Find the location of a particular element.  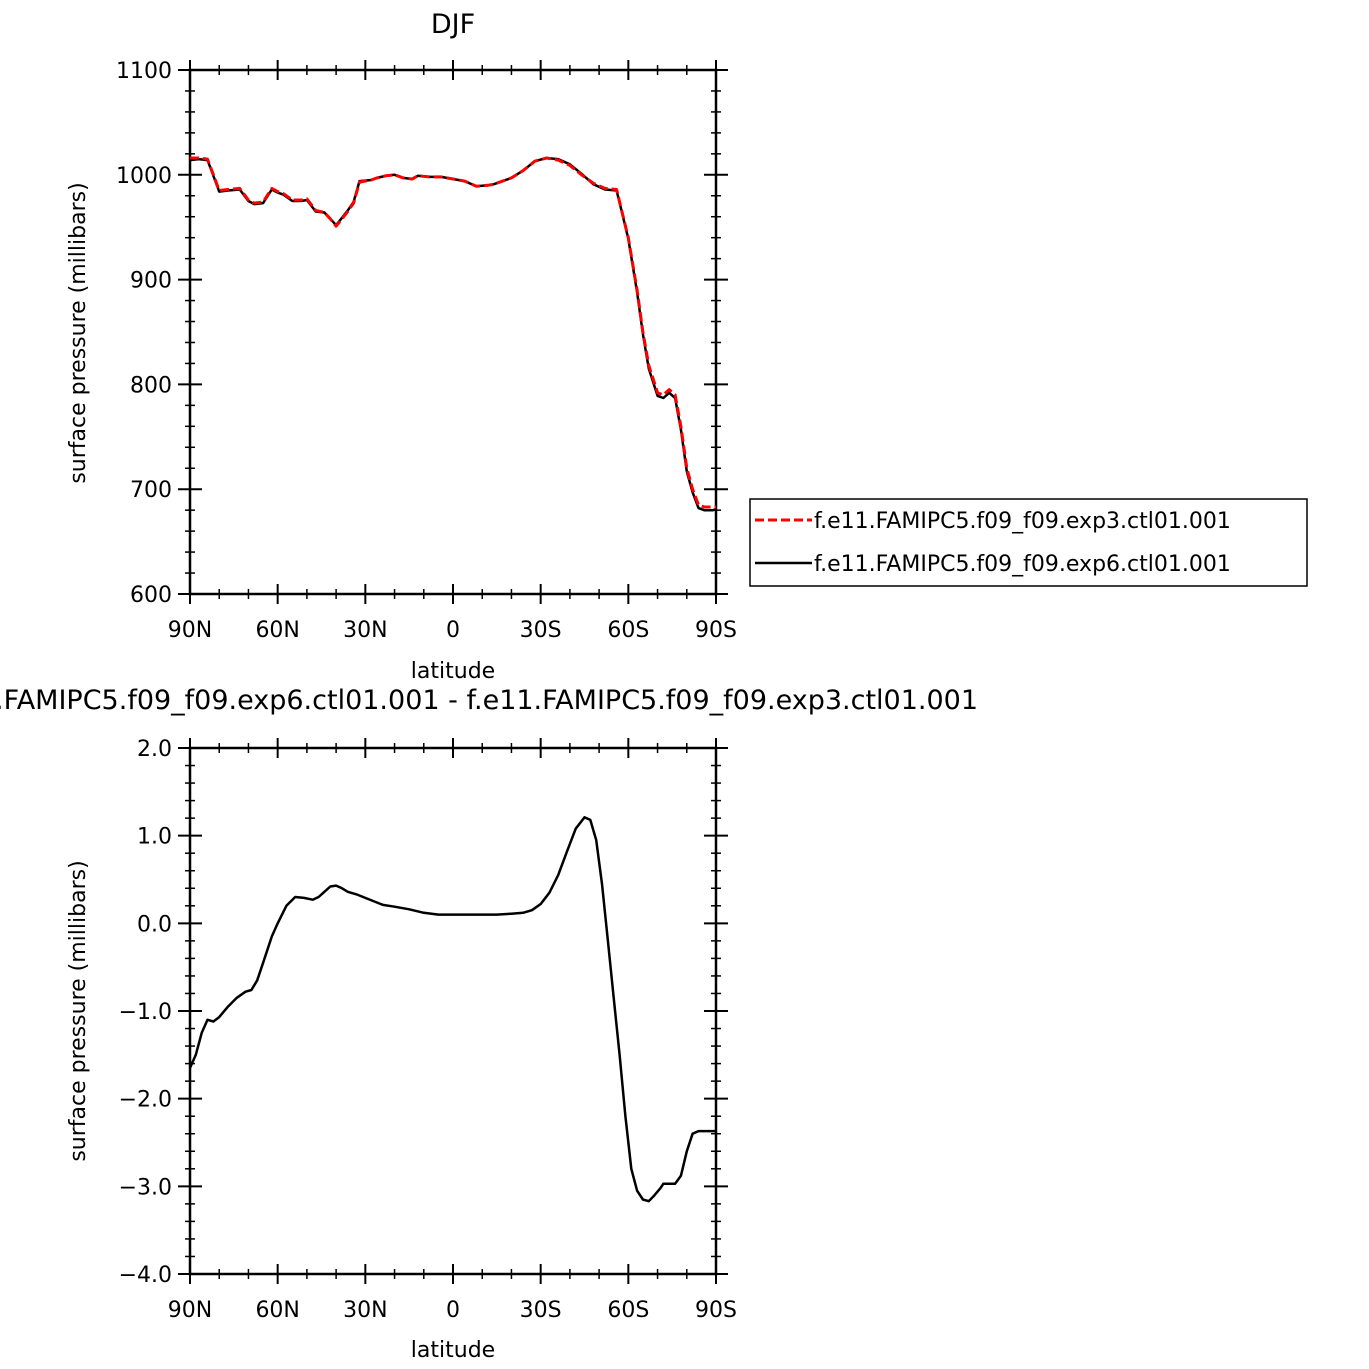

y-tick-label: 900 is located at coordinates (151, 281).